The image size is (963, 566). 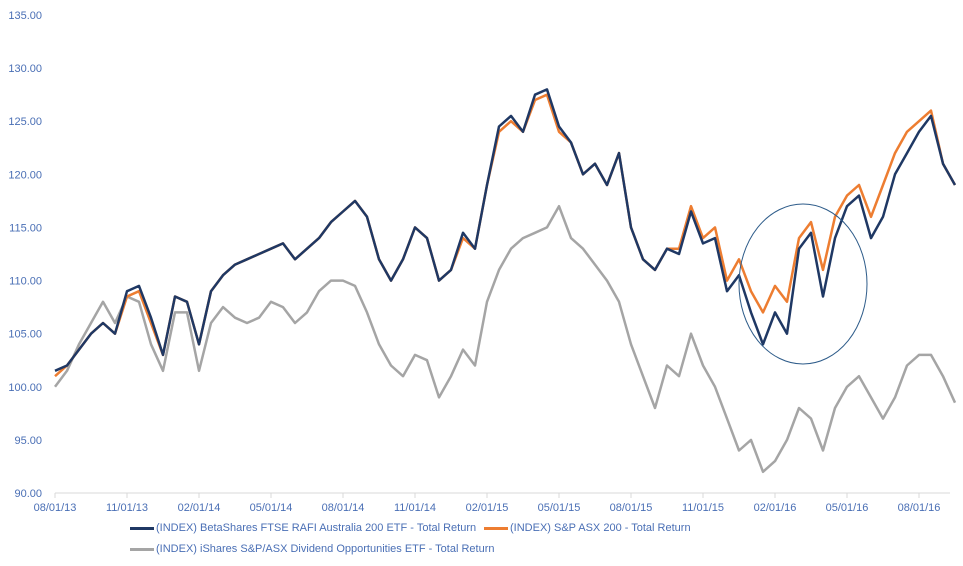 I want to click on x-tick-label: 11/01/14, so click(x=415, y=508).